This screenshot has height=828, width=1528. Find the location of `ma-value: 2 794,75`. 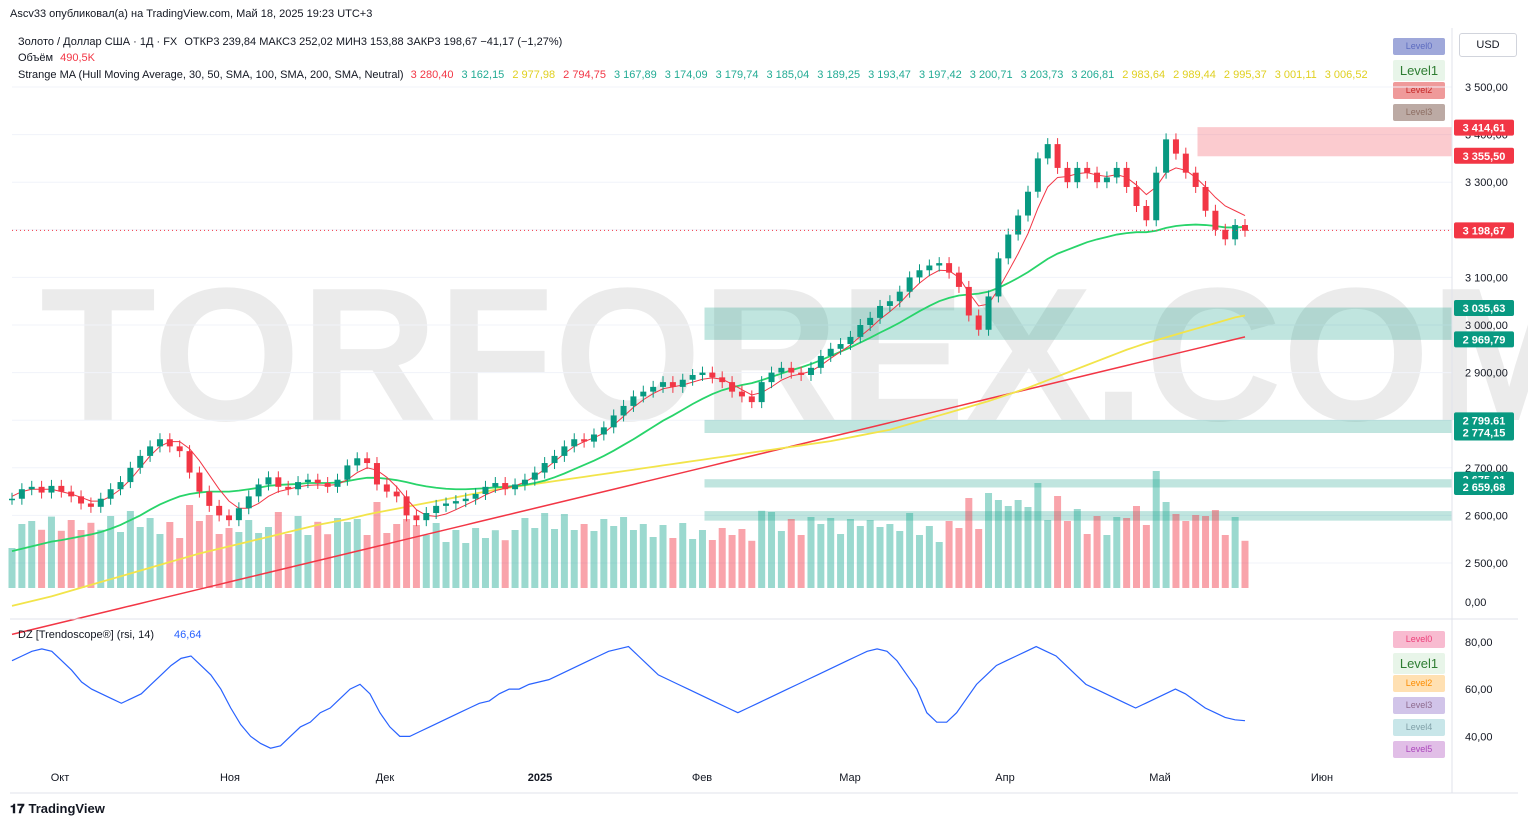

ma-value: 2 794,75 is located at coordinates (584, 75).